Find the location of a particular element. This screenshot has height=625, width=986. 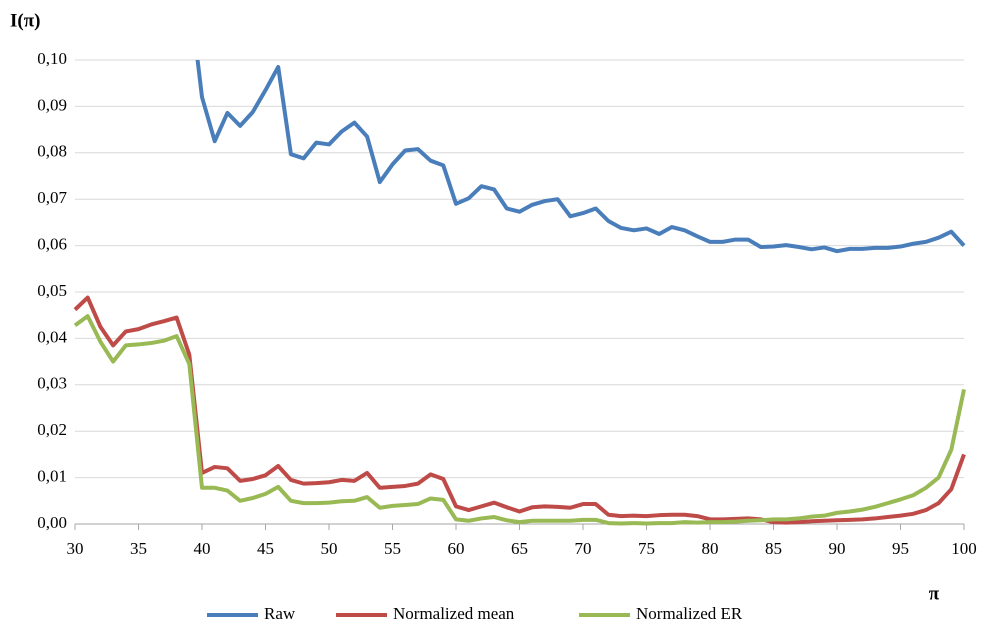

x-tick-label: 75 is located at coordinates (646, 548).